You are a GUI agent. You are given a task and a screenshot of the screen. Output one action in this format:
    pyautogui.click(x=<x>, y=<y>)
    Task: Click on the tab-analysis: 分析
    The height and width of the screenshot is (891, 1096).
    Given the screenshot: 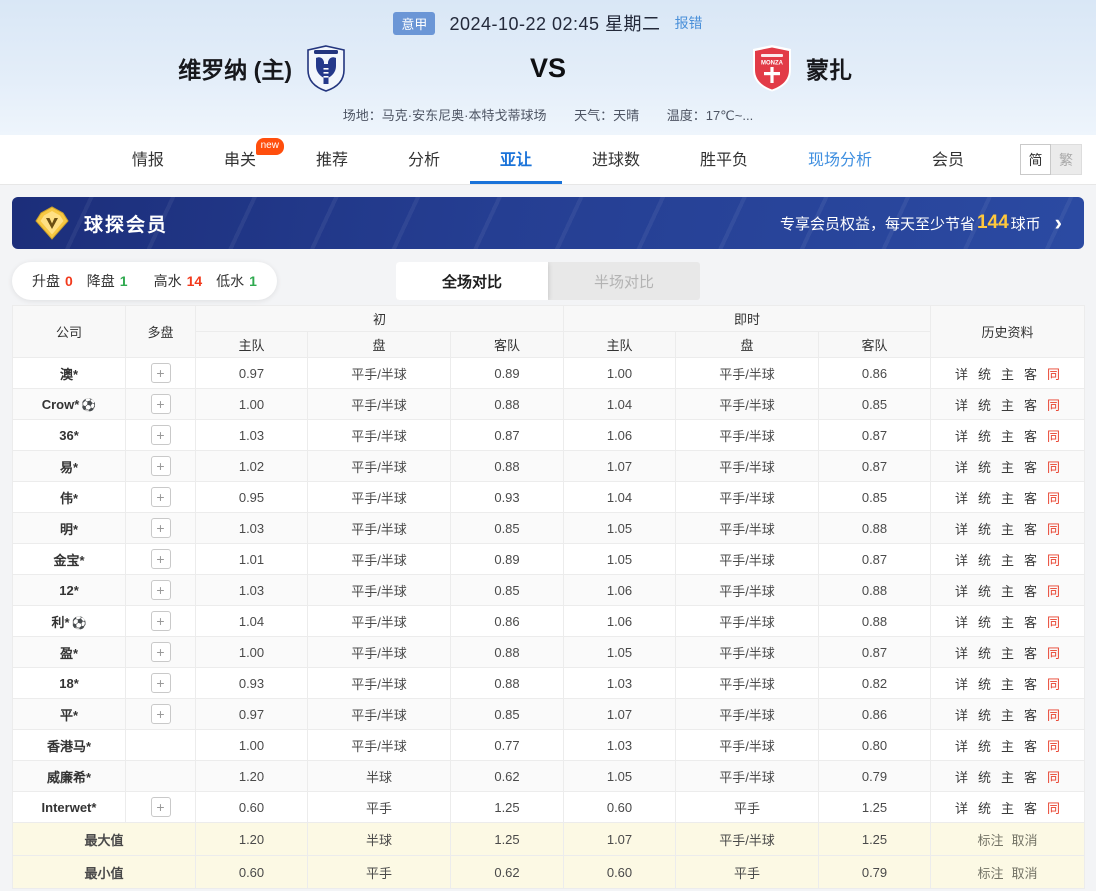 What is the action you would take?
    pyautogui.click(x=423, y=160)
    